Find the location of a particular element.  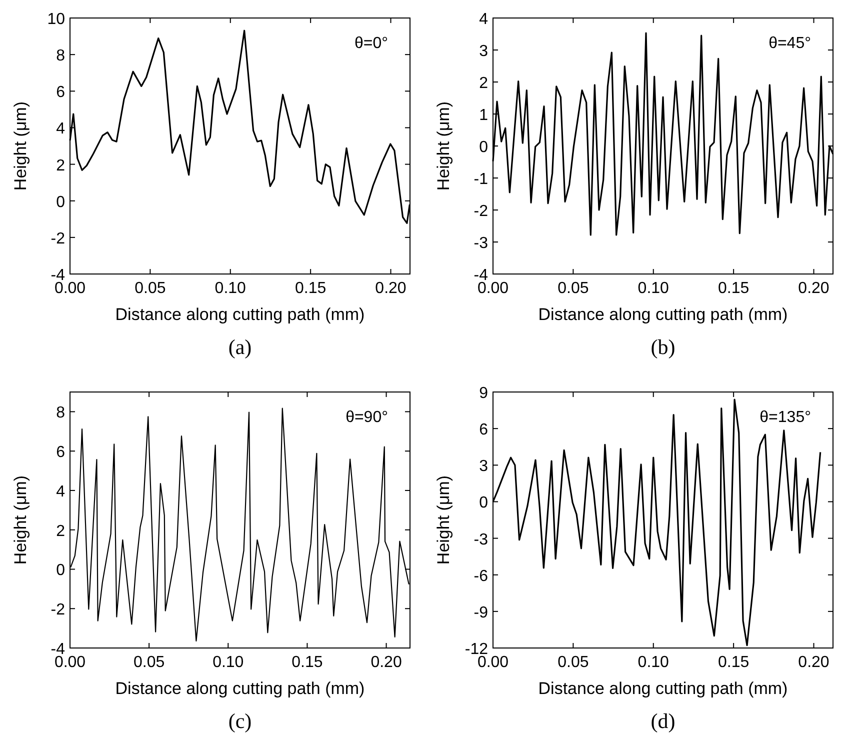

annotation: θ=45° is located at coordinates (789, 43).